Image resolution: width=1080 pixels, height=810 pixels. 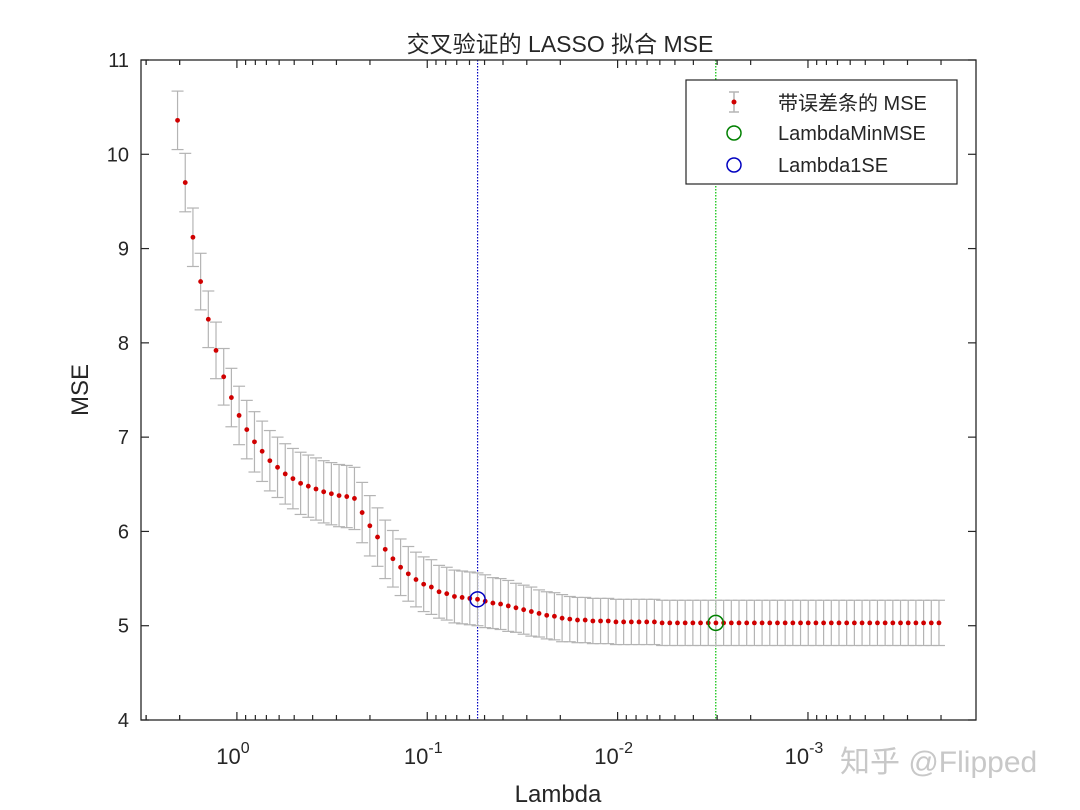 I want to click on x-tick-exponent: -1, so click(x=435, y=748).